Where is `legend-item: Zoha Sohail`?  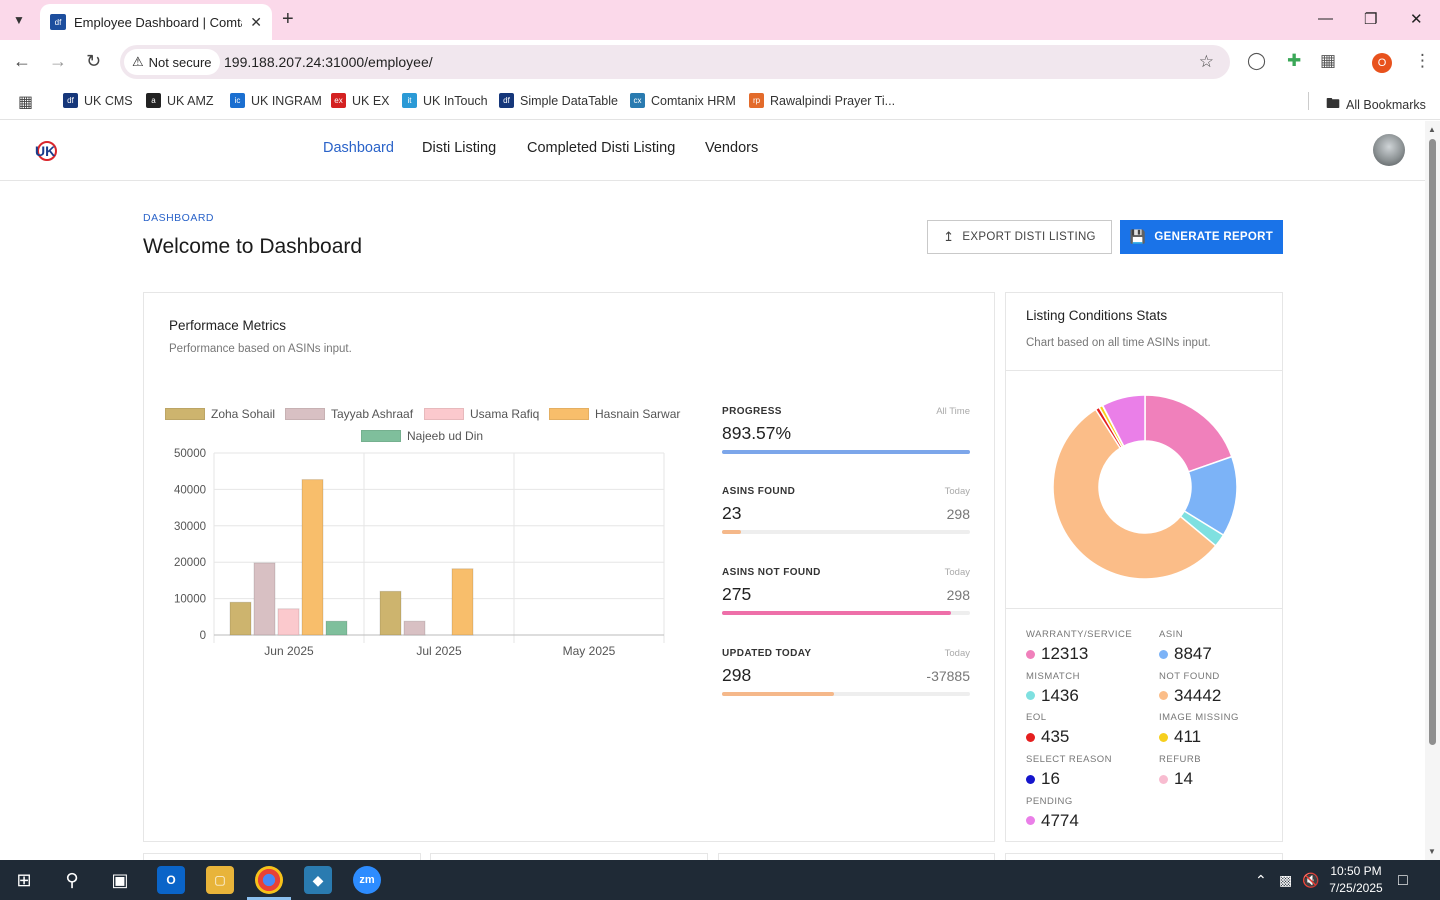 legend-item: Zoha Sohail is located at coordinates (220, 414).